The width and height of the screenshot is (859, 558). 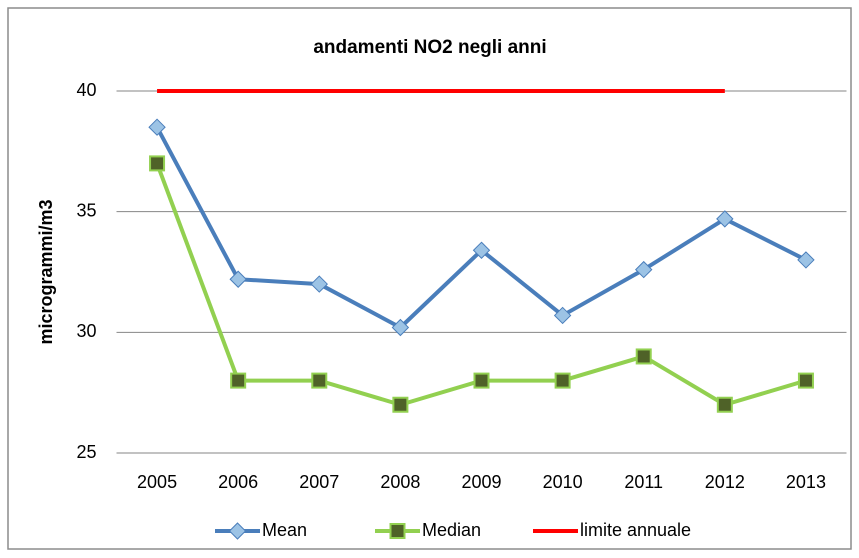 What do you see at coordinates (643, 482) in the screenshot?
I see `x-tick-label: 2011` at bounding box center [643, 482].